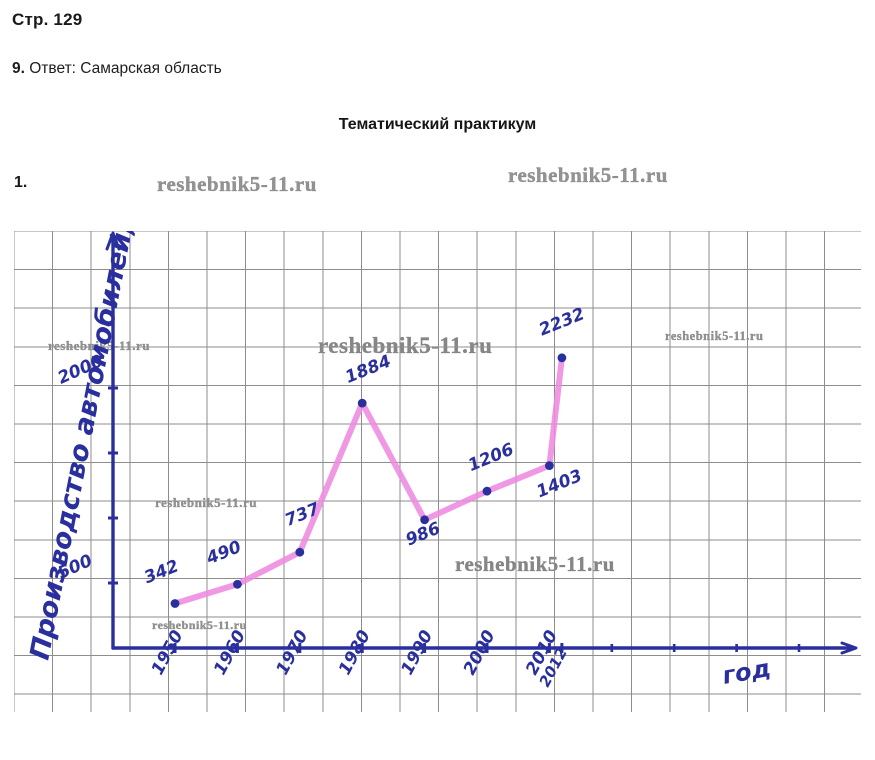  What do you see at coordinates (746, 672) in the screenshot?
I see `svg-text: год` at bounding box center [746, 672].